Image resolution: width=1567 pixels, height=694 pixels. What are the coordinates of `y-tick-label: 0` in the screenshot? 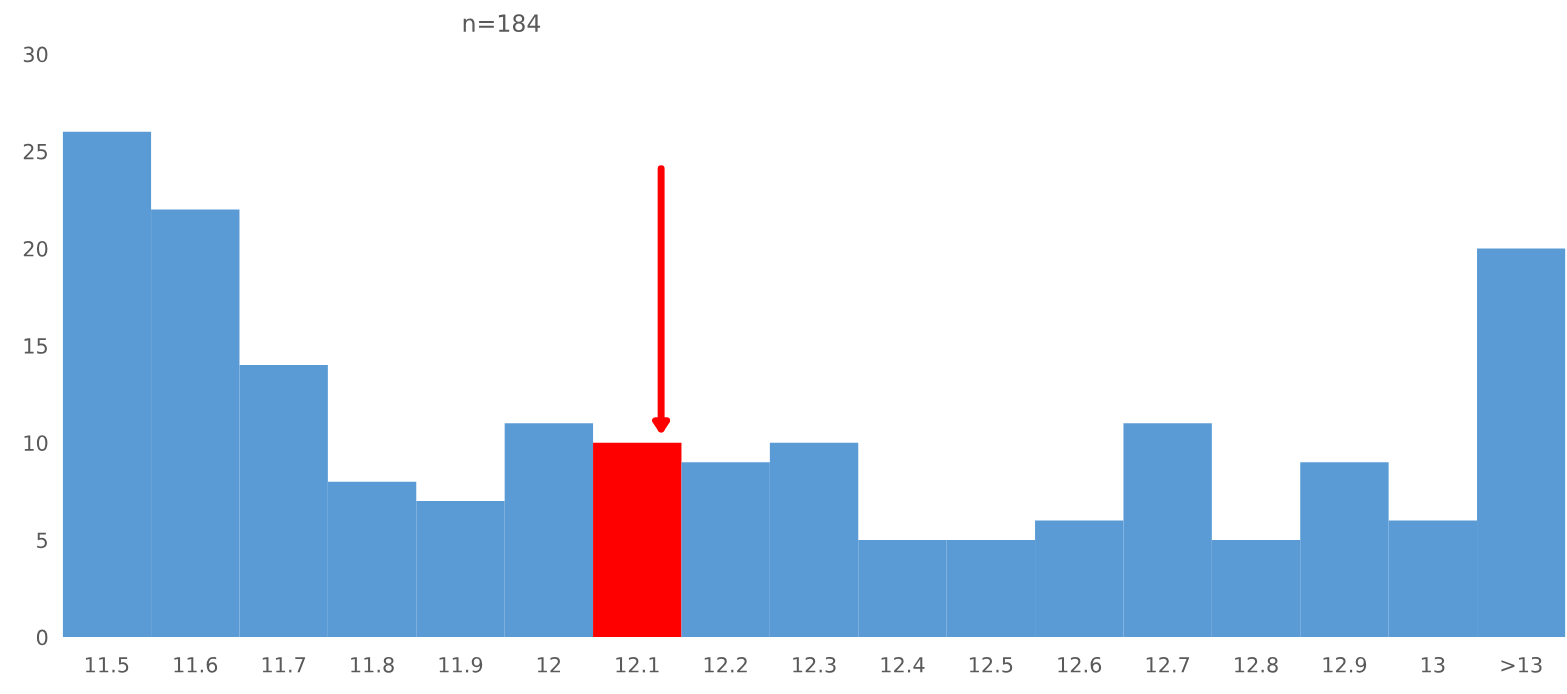 It's located at (42, 637).